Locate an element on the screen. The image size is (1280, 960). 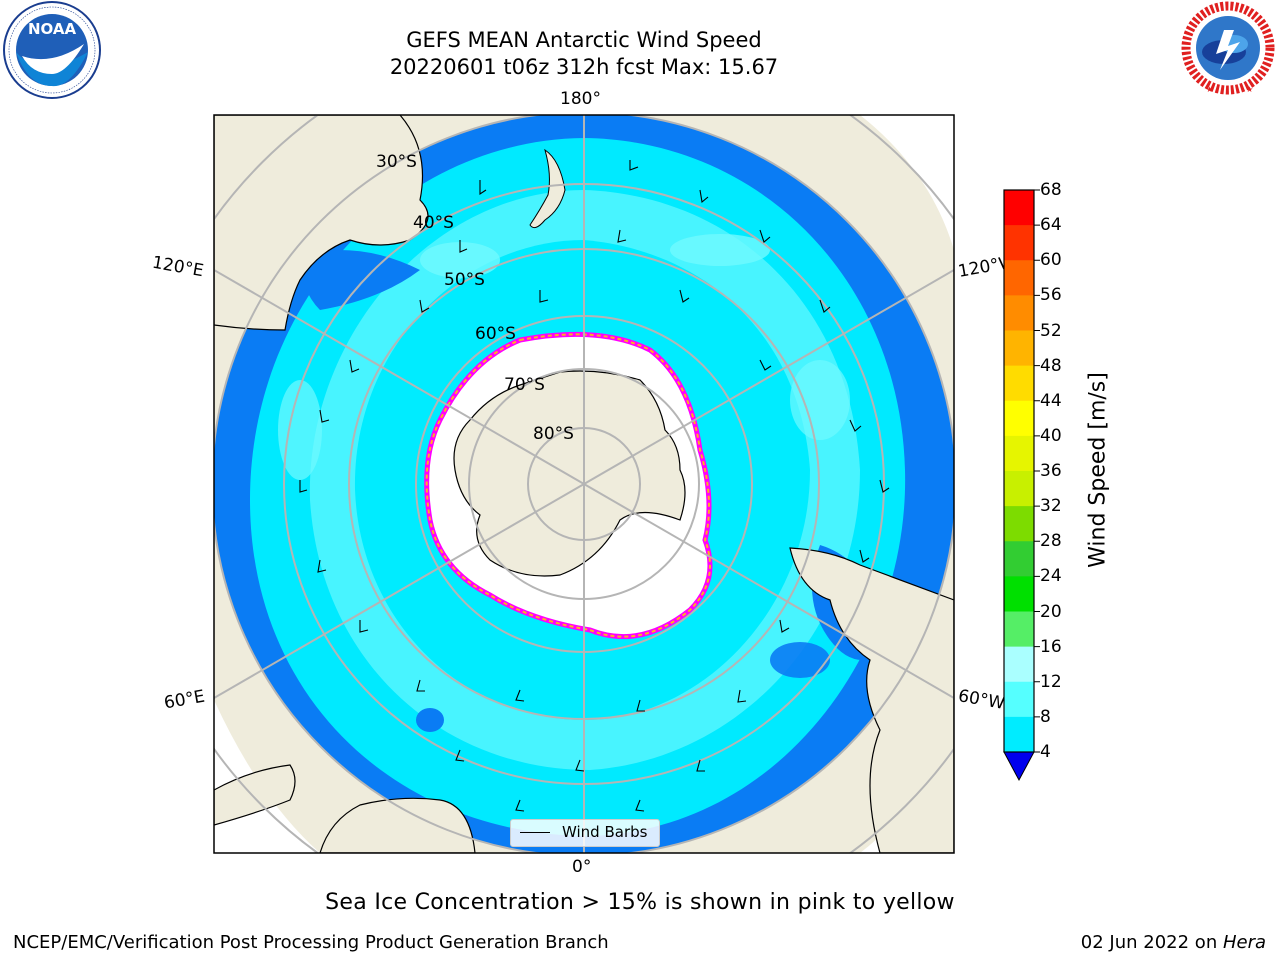
colorbar-tick-label: 20 is located at coordinates (1051, 611).